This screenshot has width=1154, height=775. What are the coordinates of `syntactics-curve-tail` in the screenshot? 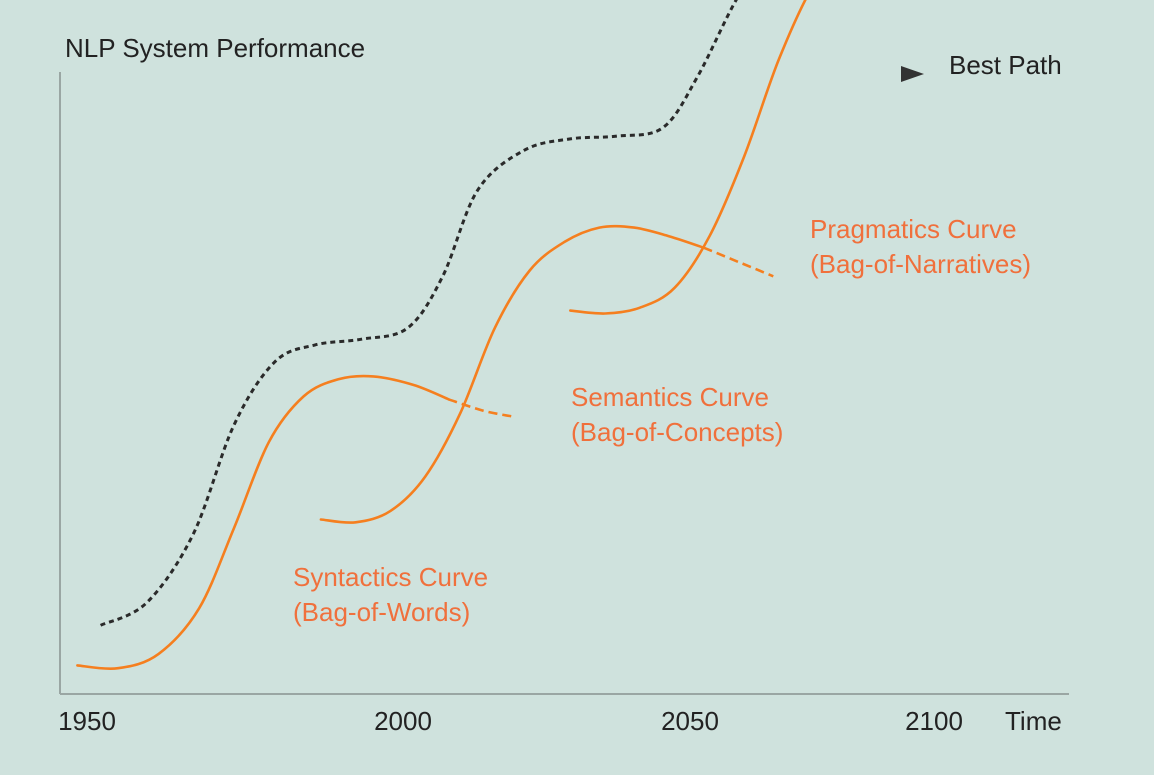 It's located at (480, 408).